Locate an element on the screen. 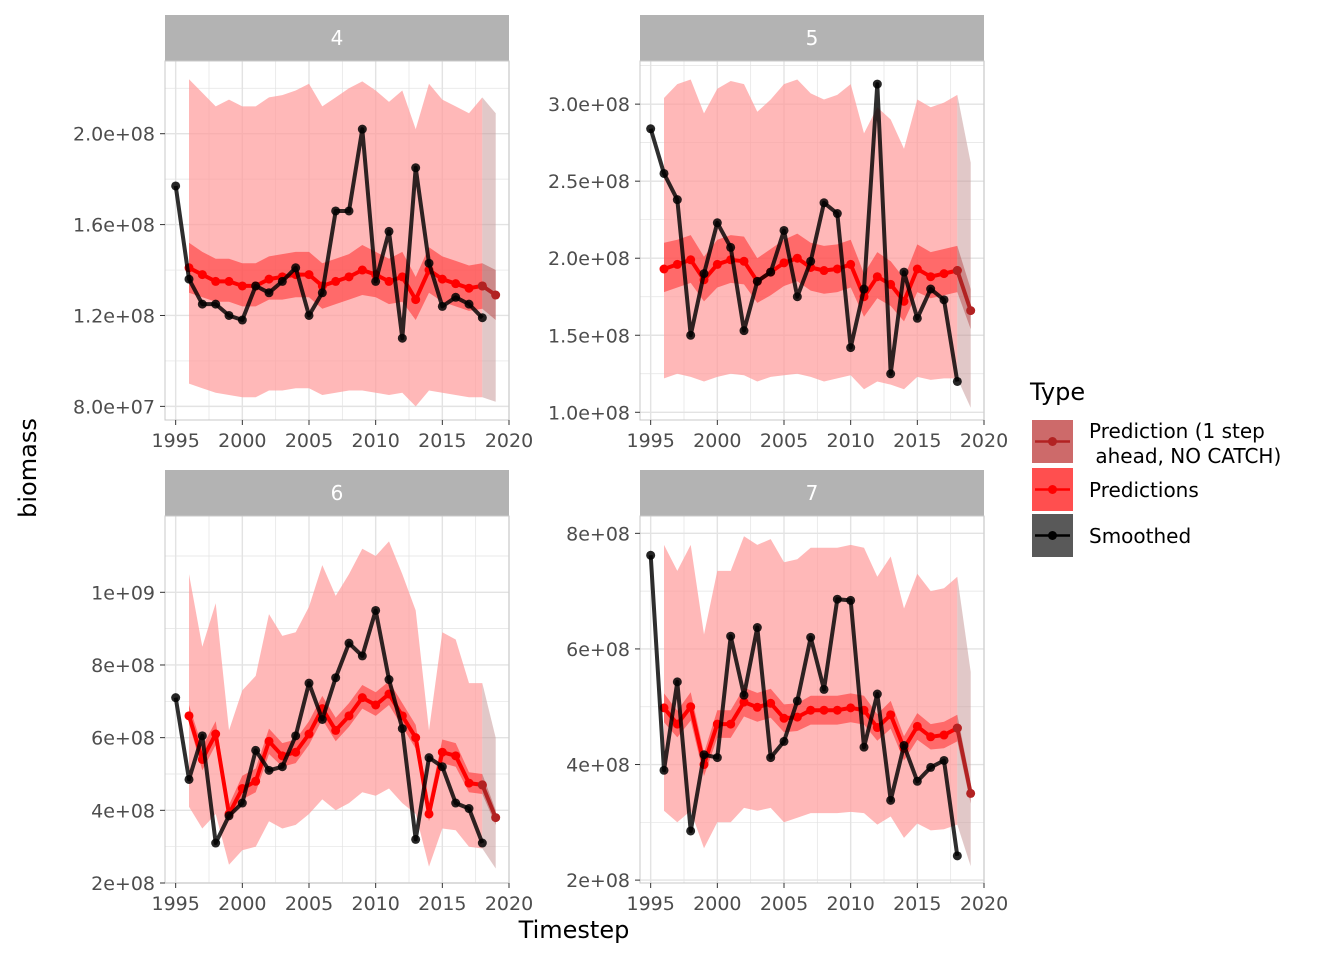 The width and height of the screenshot is (1344, 964). y-tick-label: 6e+08 is located at coordinates (598, 650).